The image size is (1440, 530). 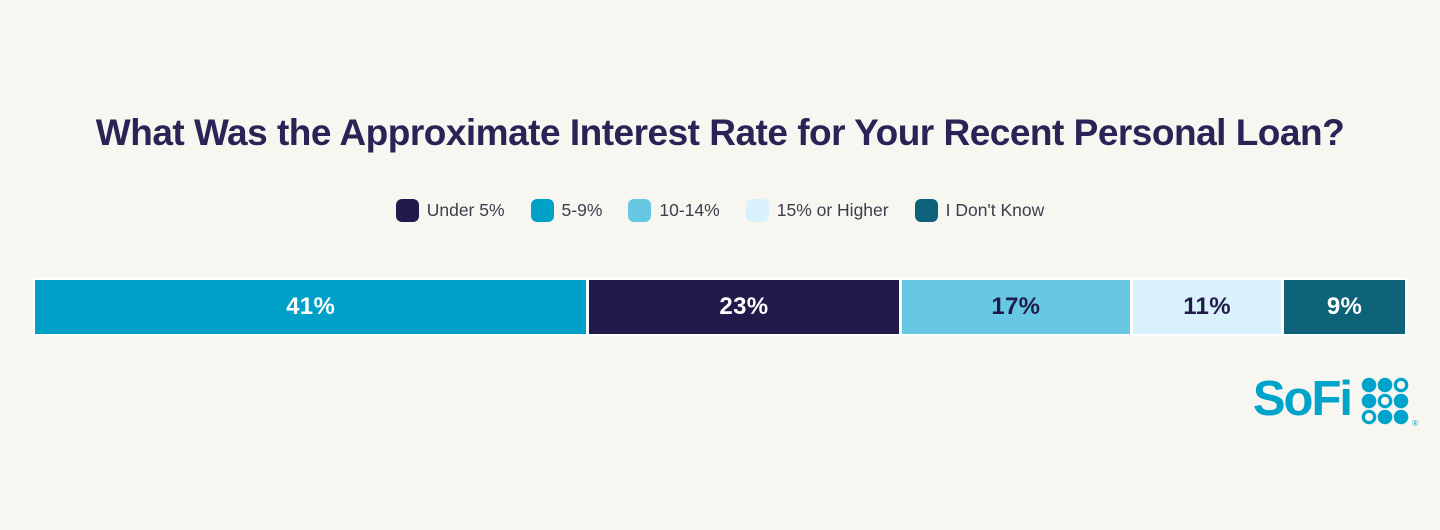 I want to click on legend-label: 10-14%, so click(x=689, y=210).